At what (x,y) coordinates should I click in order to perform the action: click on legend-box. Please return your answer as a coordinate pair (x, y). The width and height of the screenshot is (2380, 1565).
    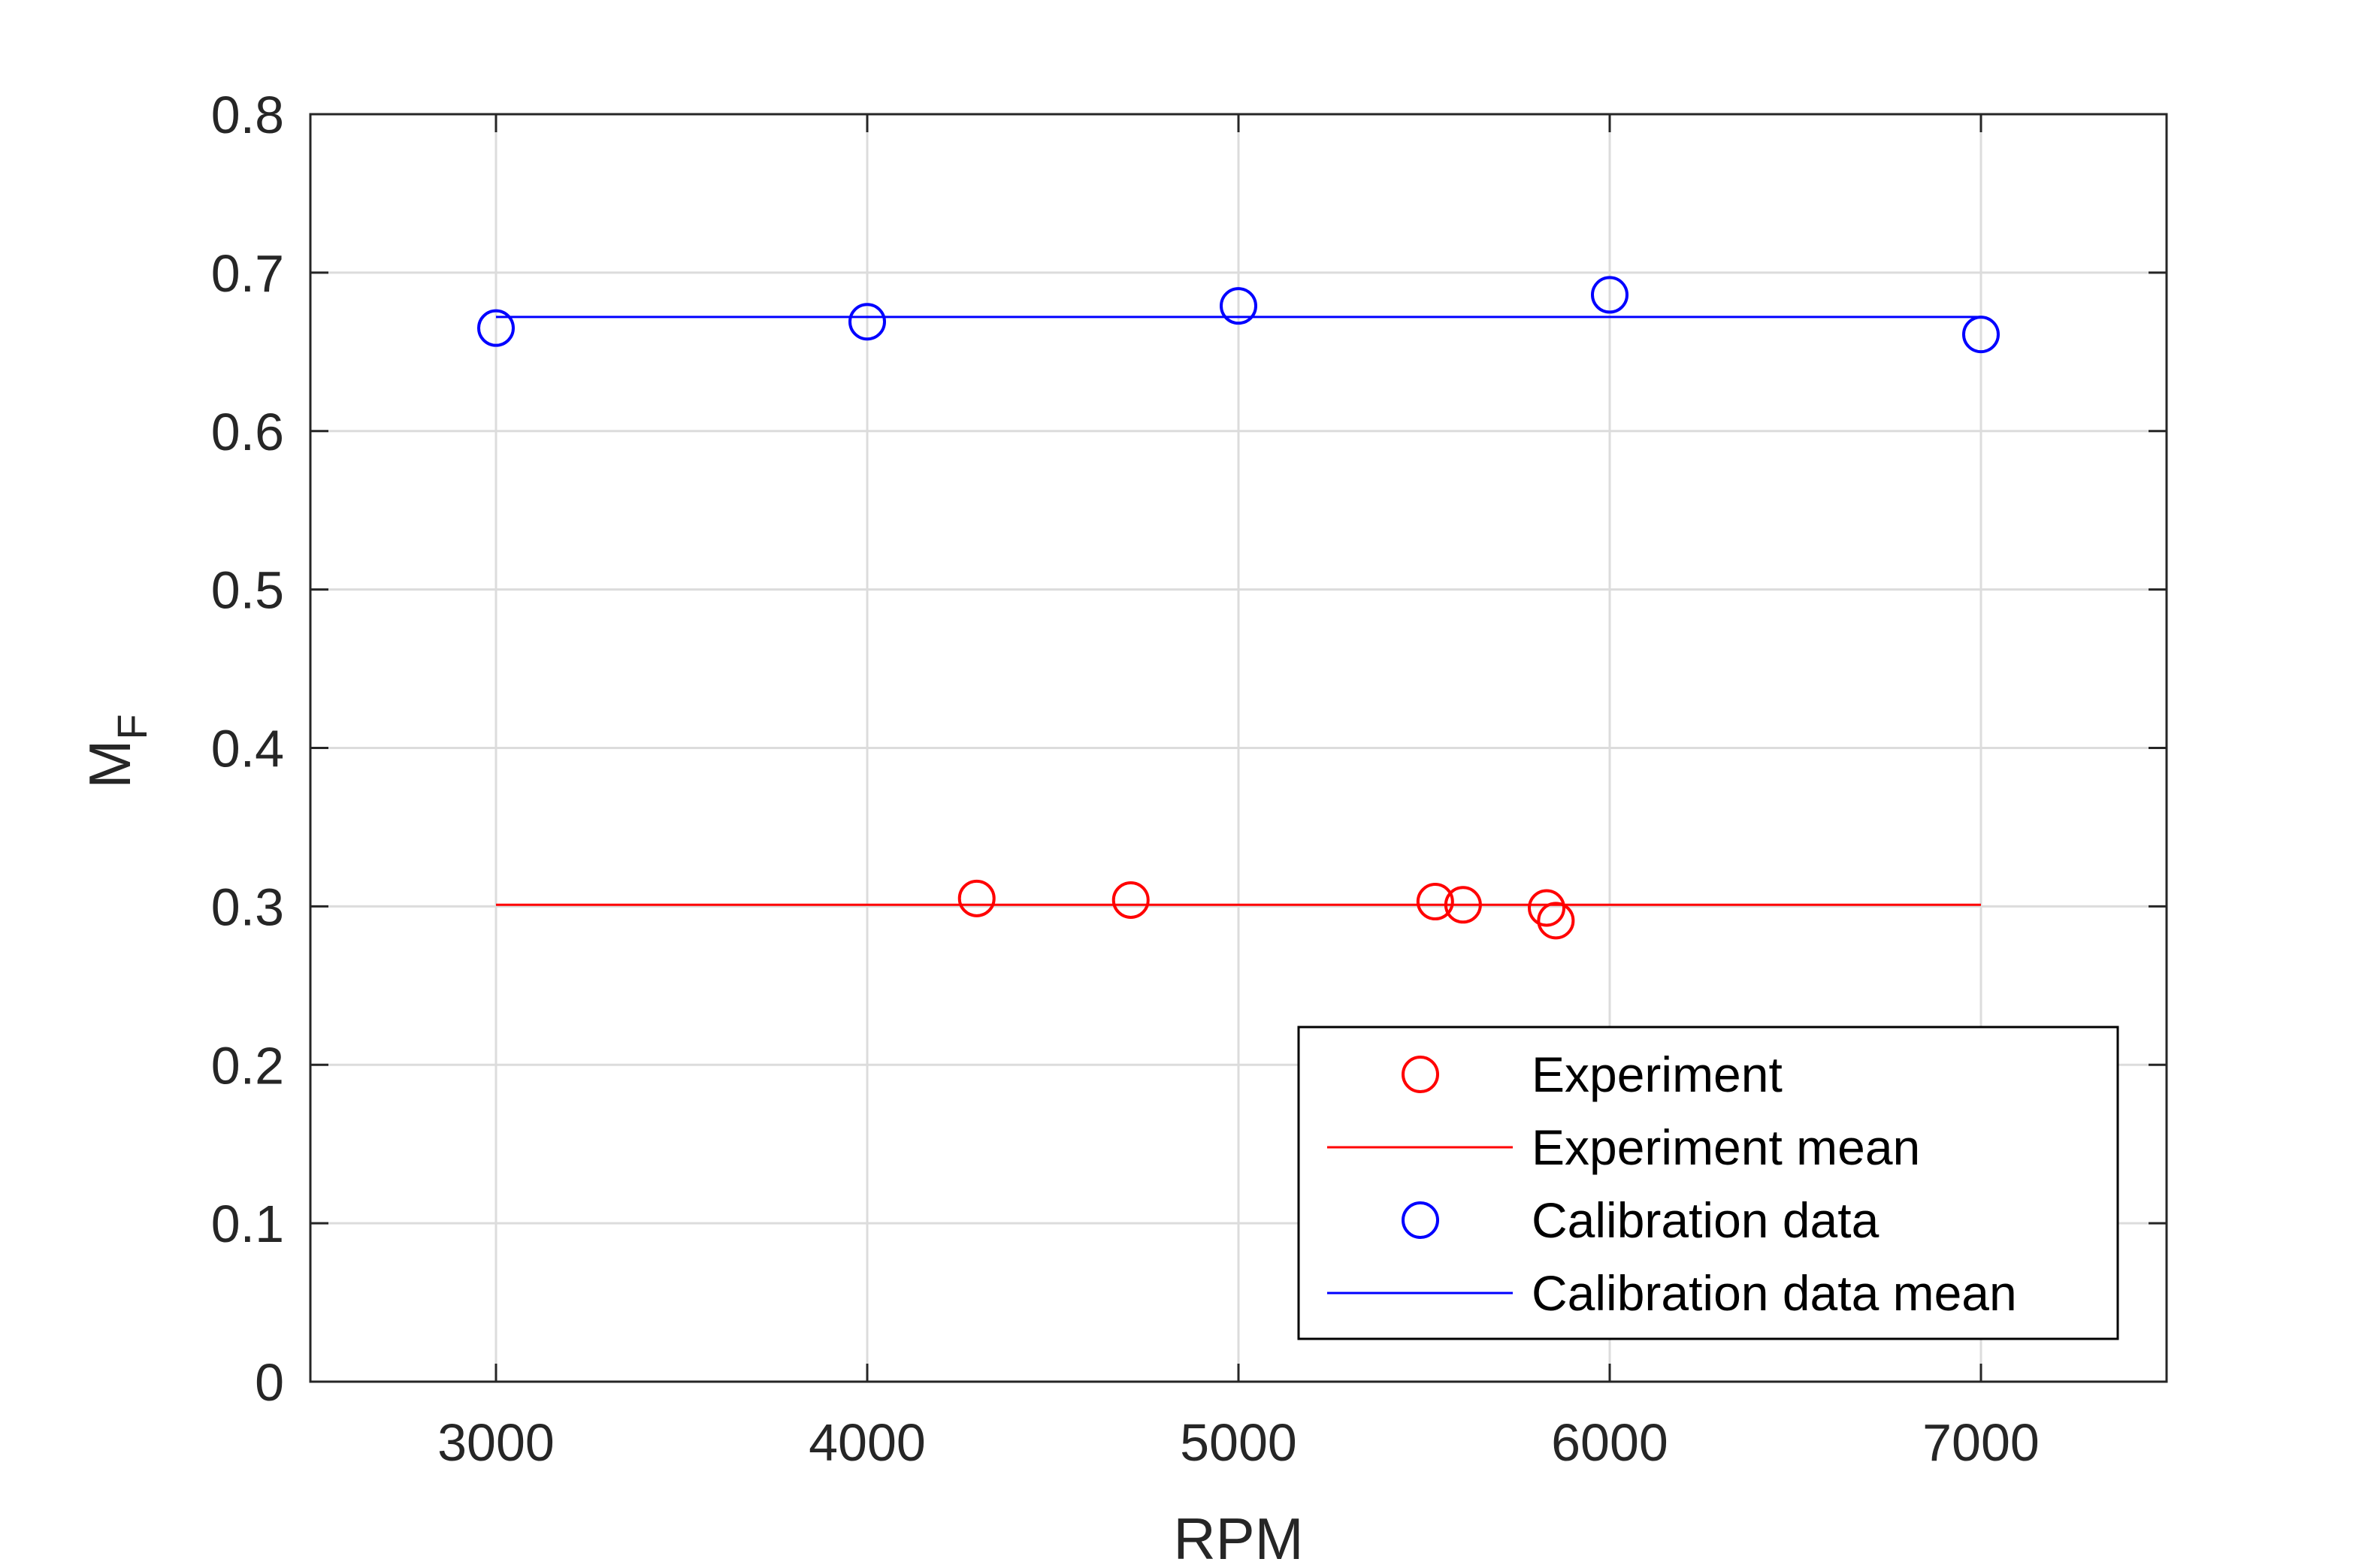
    Looking at the image, I should click on (1708, 1183).